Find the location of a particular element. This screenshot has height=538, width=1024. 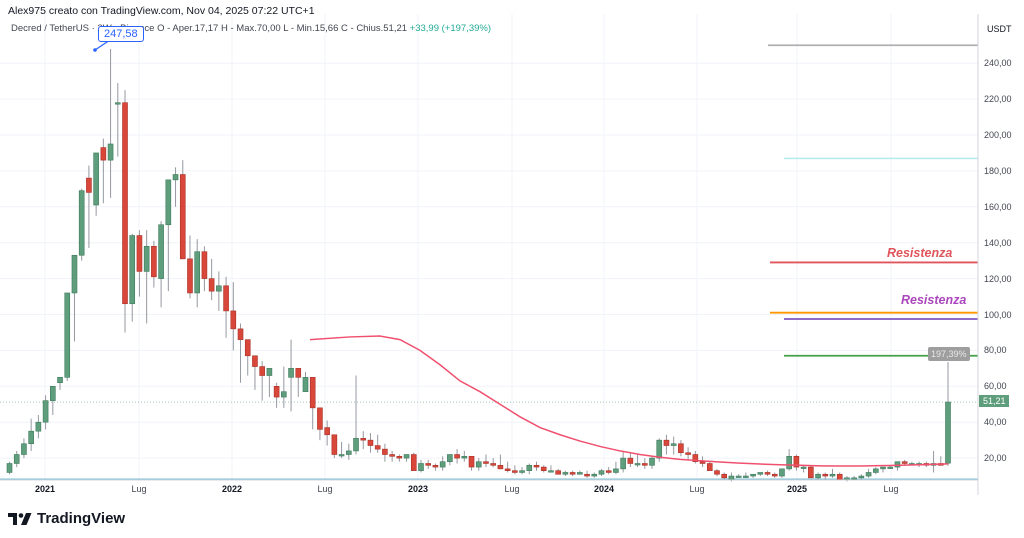

price-tick: 200,00 is located at coordinates (998, 135).